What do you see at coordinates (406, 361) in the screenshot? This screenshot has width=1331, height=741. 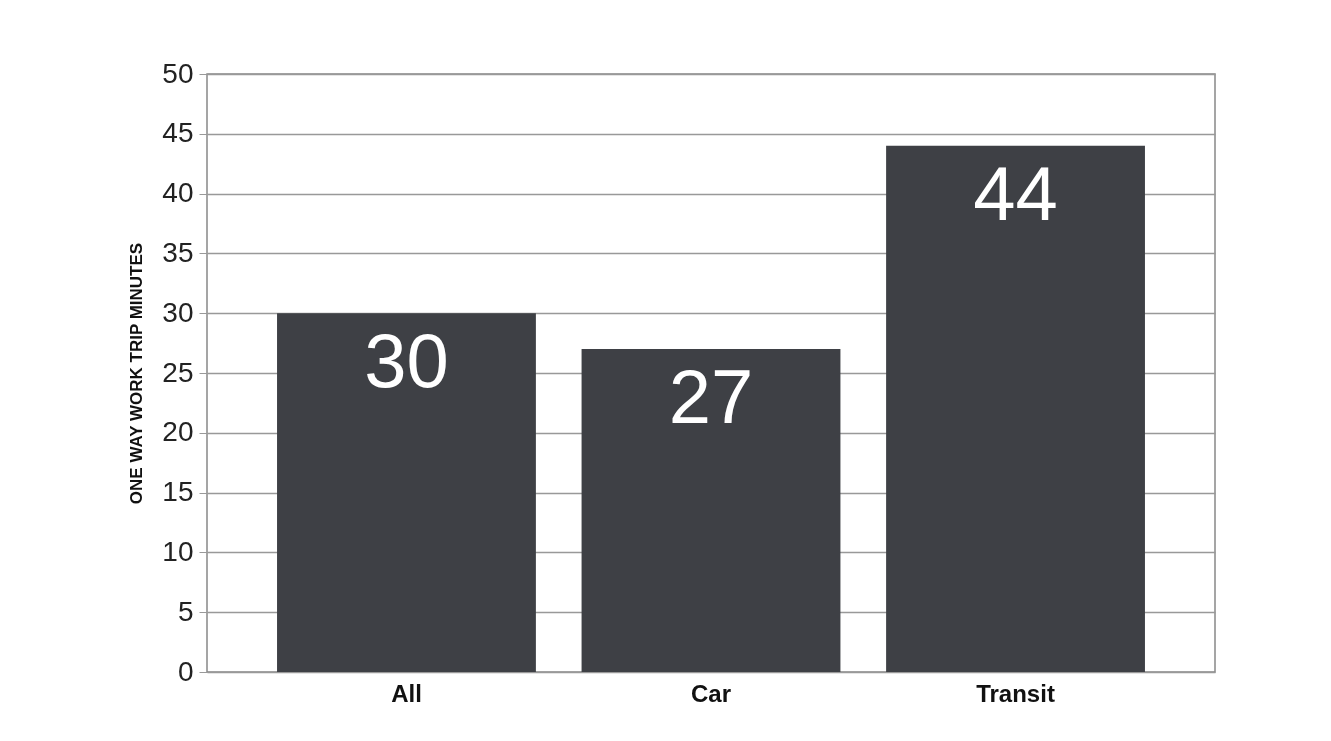 I see `data-label: 30` at bounding box center [406, 361].